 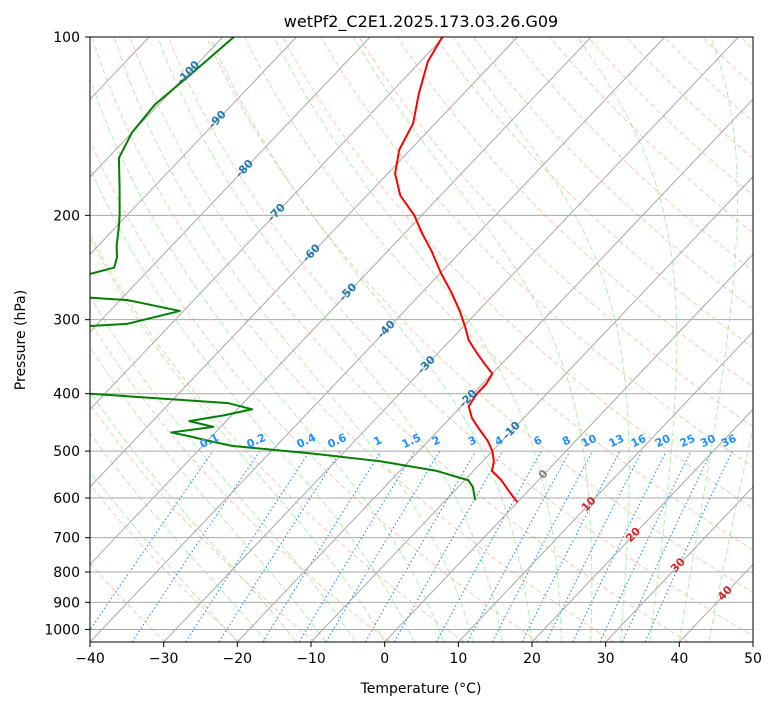 I want to click on y-tick-label: 200, so click(x=66, y=216).